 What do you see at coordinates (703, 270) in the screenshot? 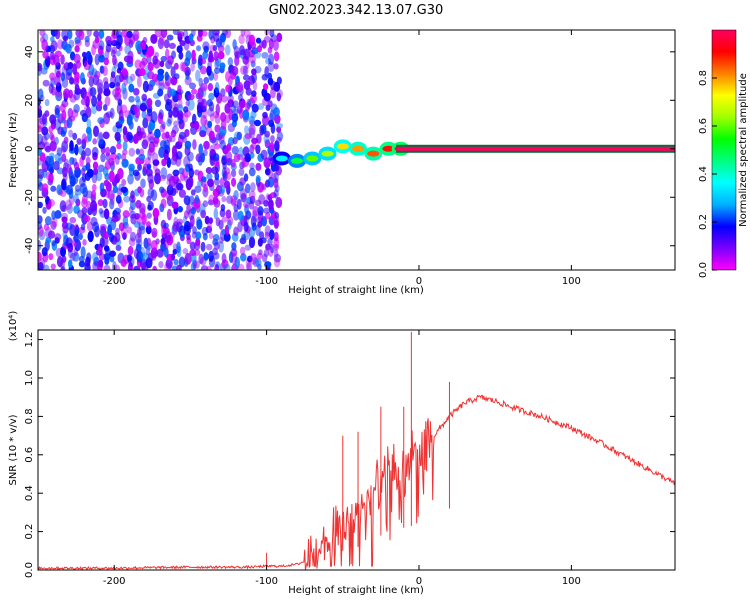
I see `colorbar-tick-label: 0.0` at bounding box center [703, 270].